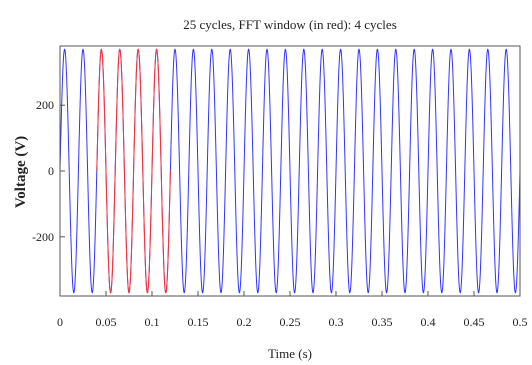  I want to click on x-tick-label: 0.4, so click(428, 322).